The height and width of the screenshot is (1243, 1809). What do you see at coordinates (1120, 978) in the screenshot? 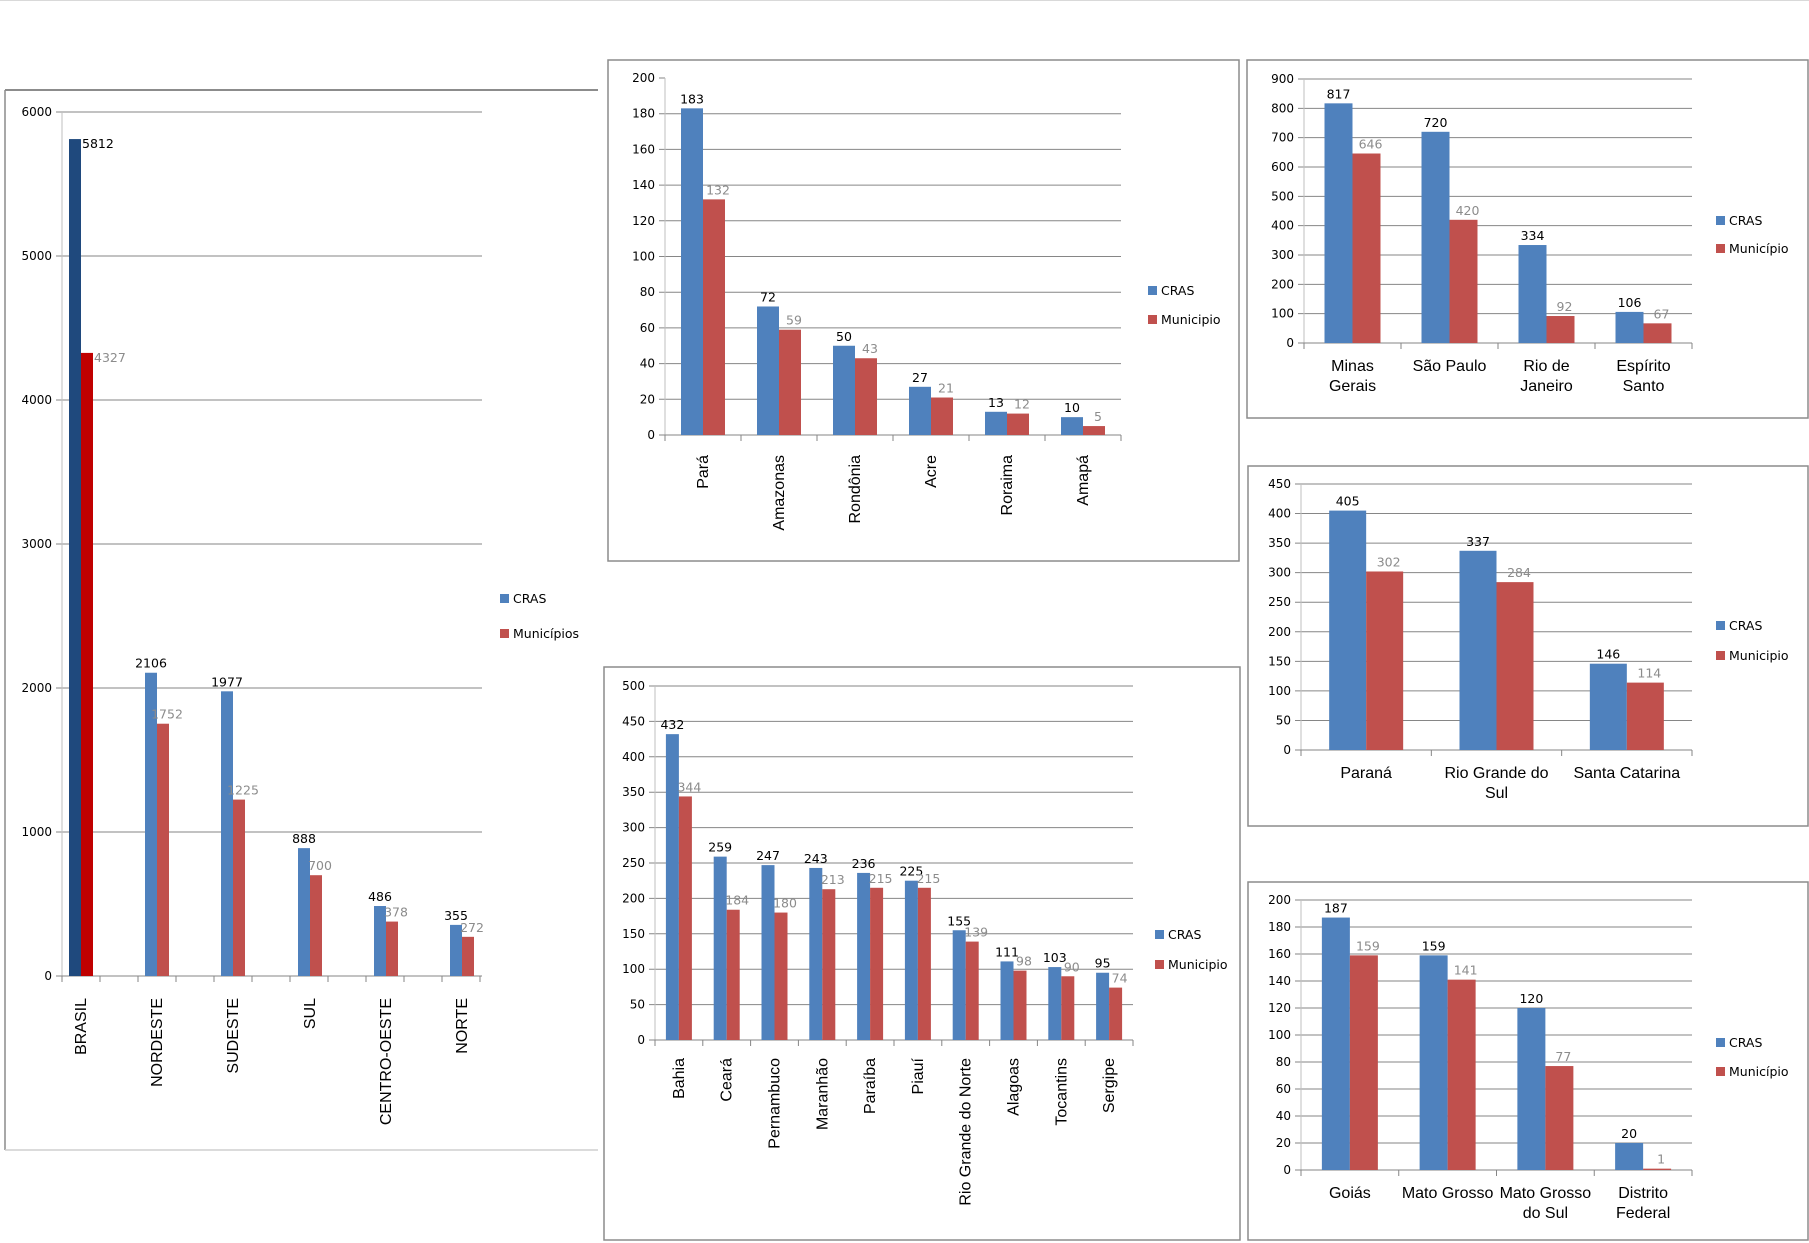
I see `data-label-municipio: 74` at bounding box center [1120, 978].